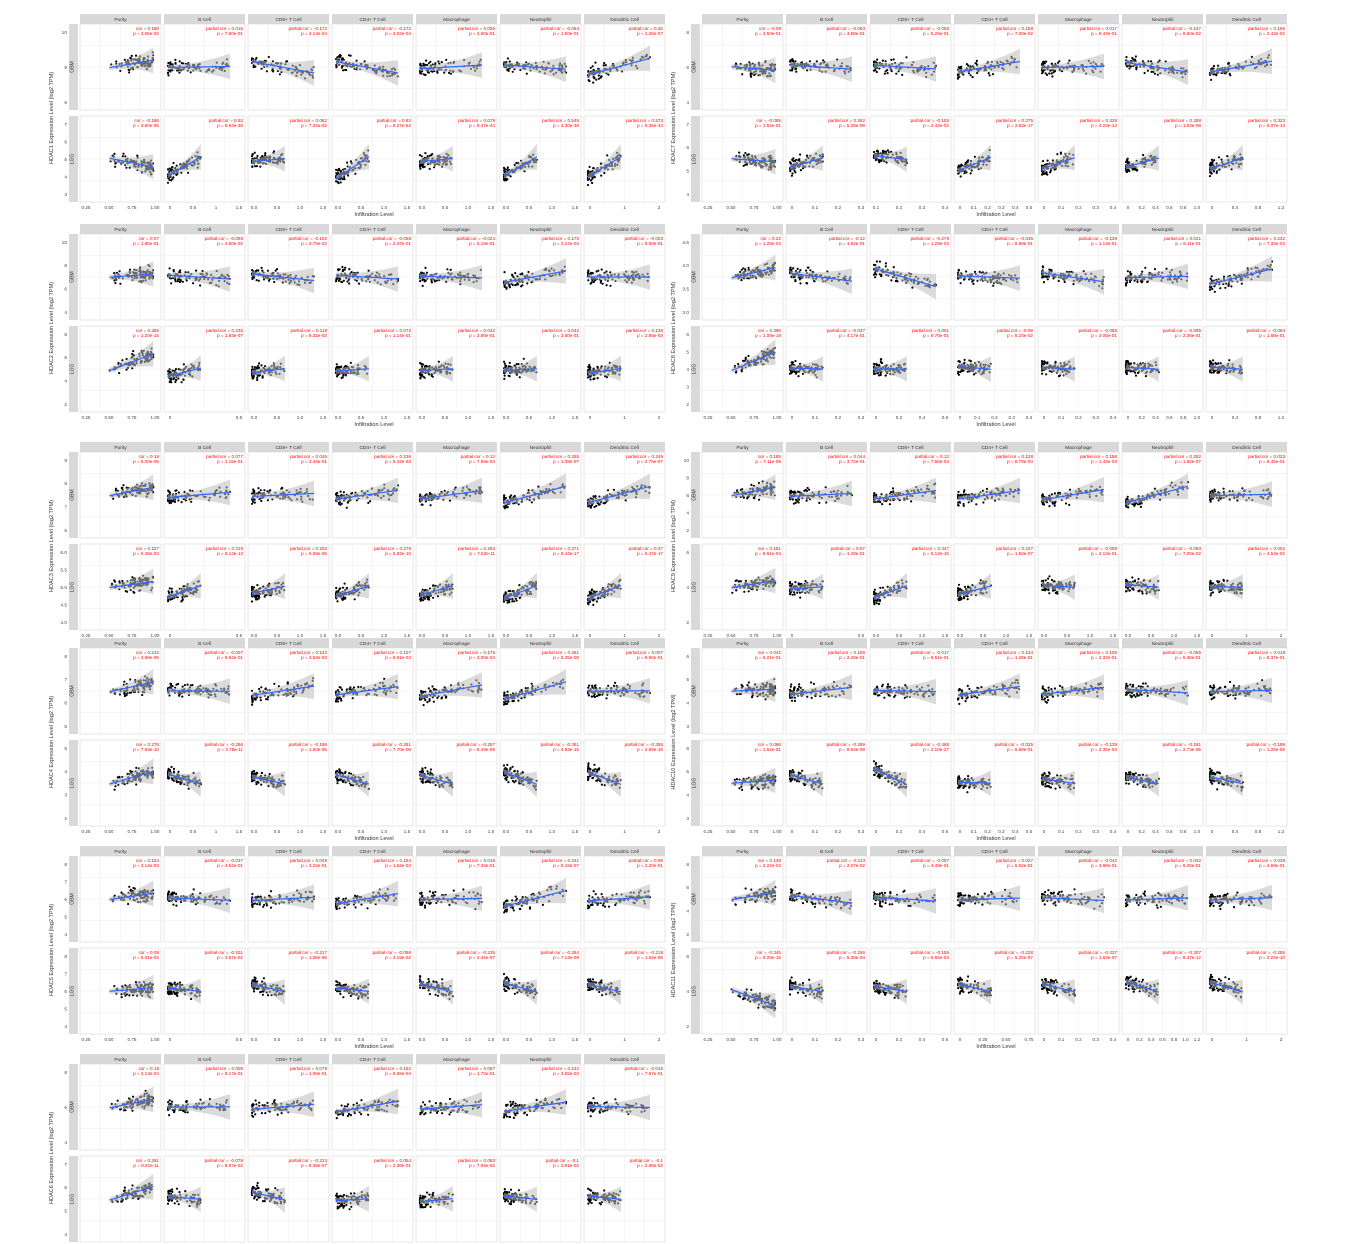  I want to click on stat-cor: partial.cor = -0.172, so click(308, 28).